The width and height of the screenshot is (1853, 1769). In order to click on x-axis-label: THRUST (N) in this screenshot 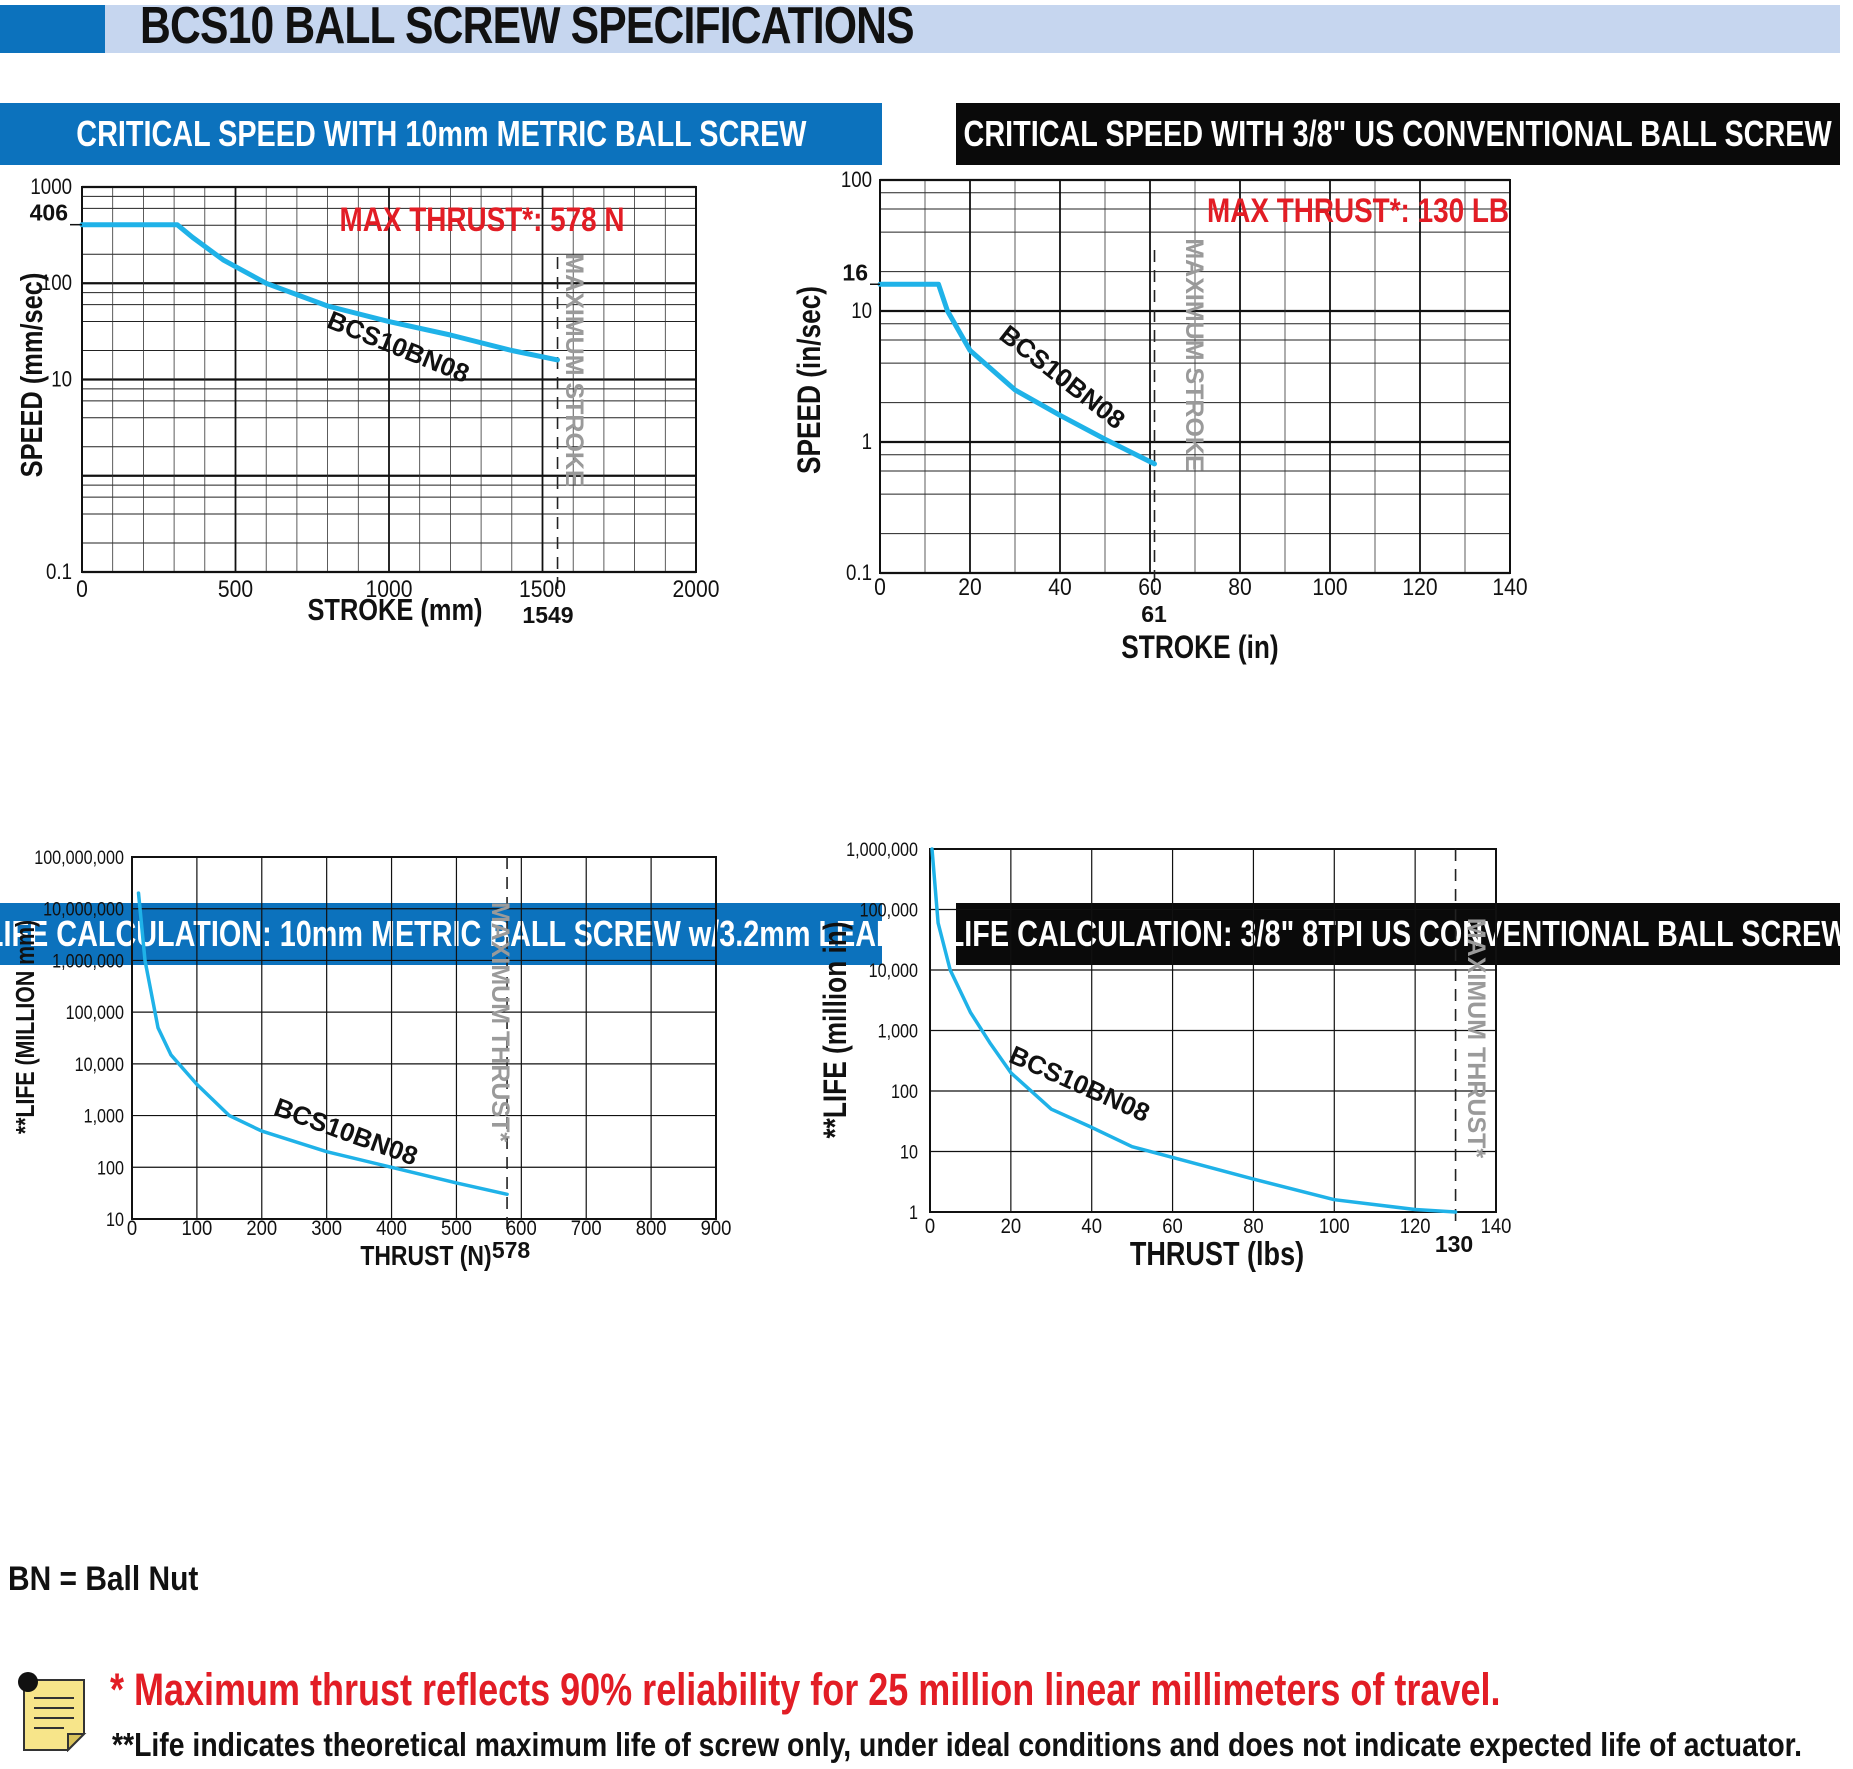, I will do `click(425, 1256)`.